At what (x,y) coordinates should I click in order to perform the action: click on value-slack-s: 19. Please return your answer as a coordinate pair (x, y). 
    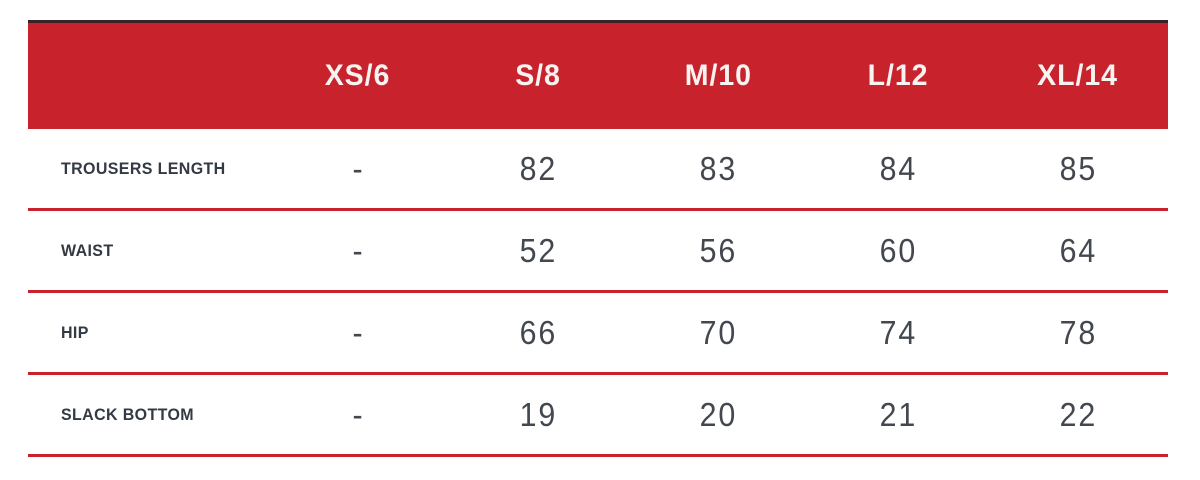
    Looking at the image, I should click on (538, 414).